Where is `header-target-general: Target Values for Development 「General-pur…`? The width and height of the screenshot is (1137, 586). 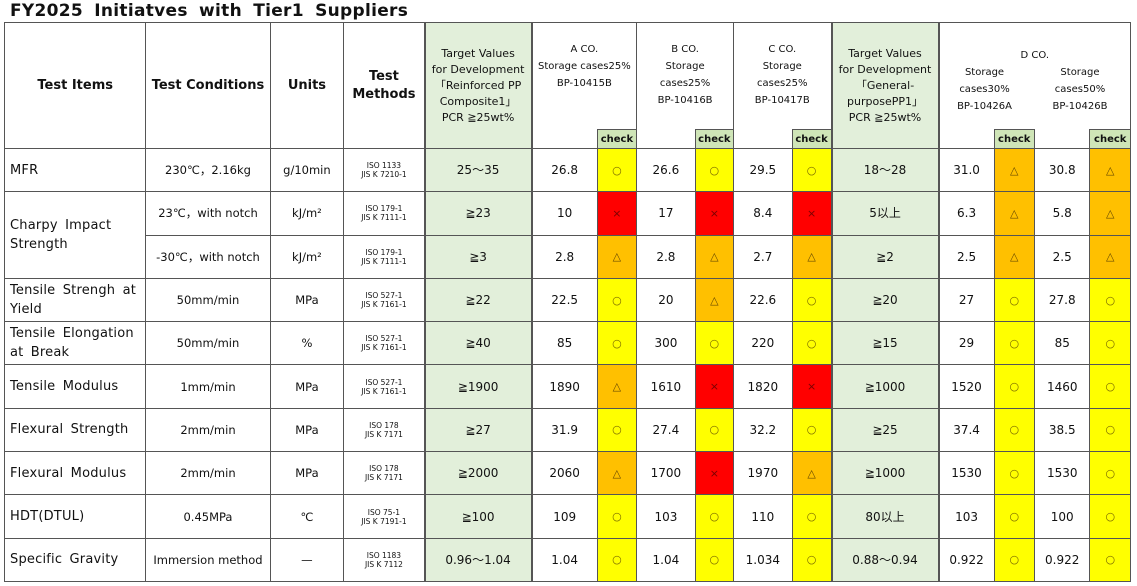
header-target-general: Target Values for Development 「General-pur… is located at coordinates (885, 85).